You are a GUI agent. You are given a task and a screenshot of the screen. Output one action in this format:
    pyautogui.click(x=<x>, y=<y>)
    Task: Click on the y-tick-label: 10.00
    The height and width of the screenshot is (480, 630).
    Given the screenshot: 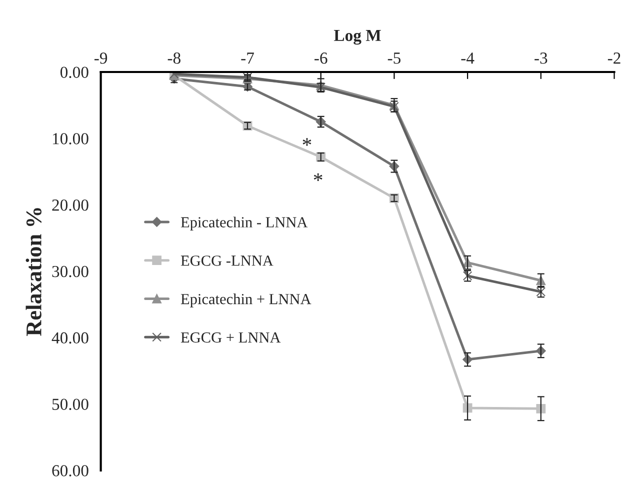 What is the action you would take?
    pyautogui.click(x=70, y=138)
    